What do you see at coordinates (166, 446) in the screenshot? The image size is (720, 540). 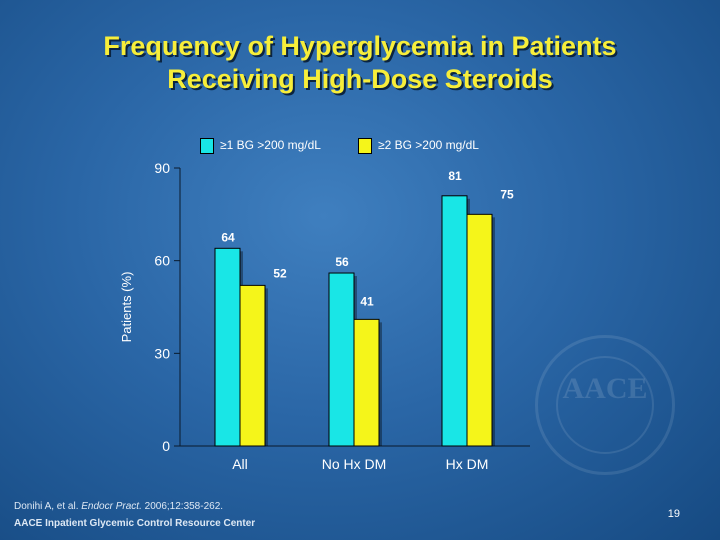 I see `y-tick-label: 0` at bounding box center [166, 446].